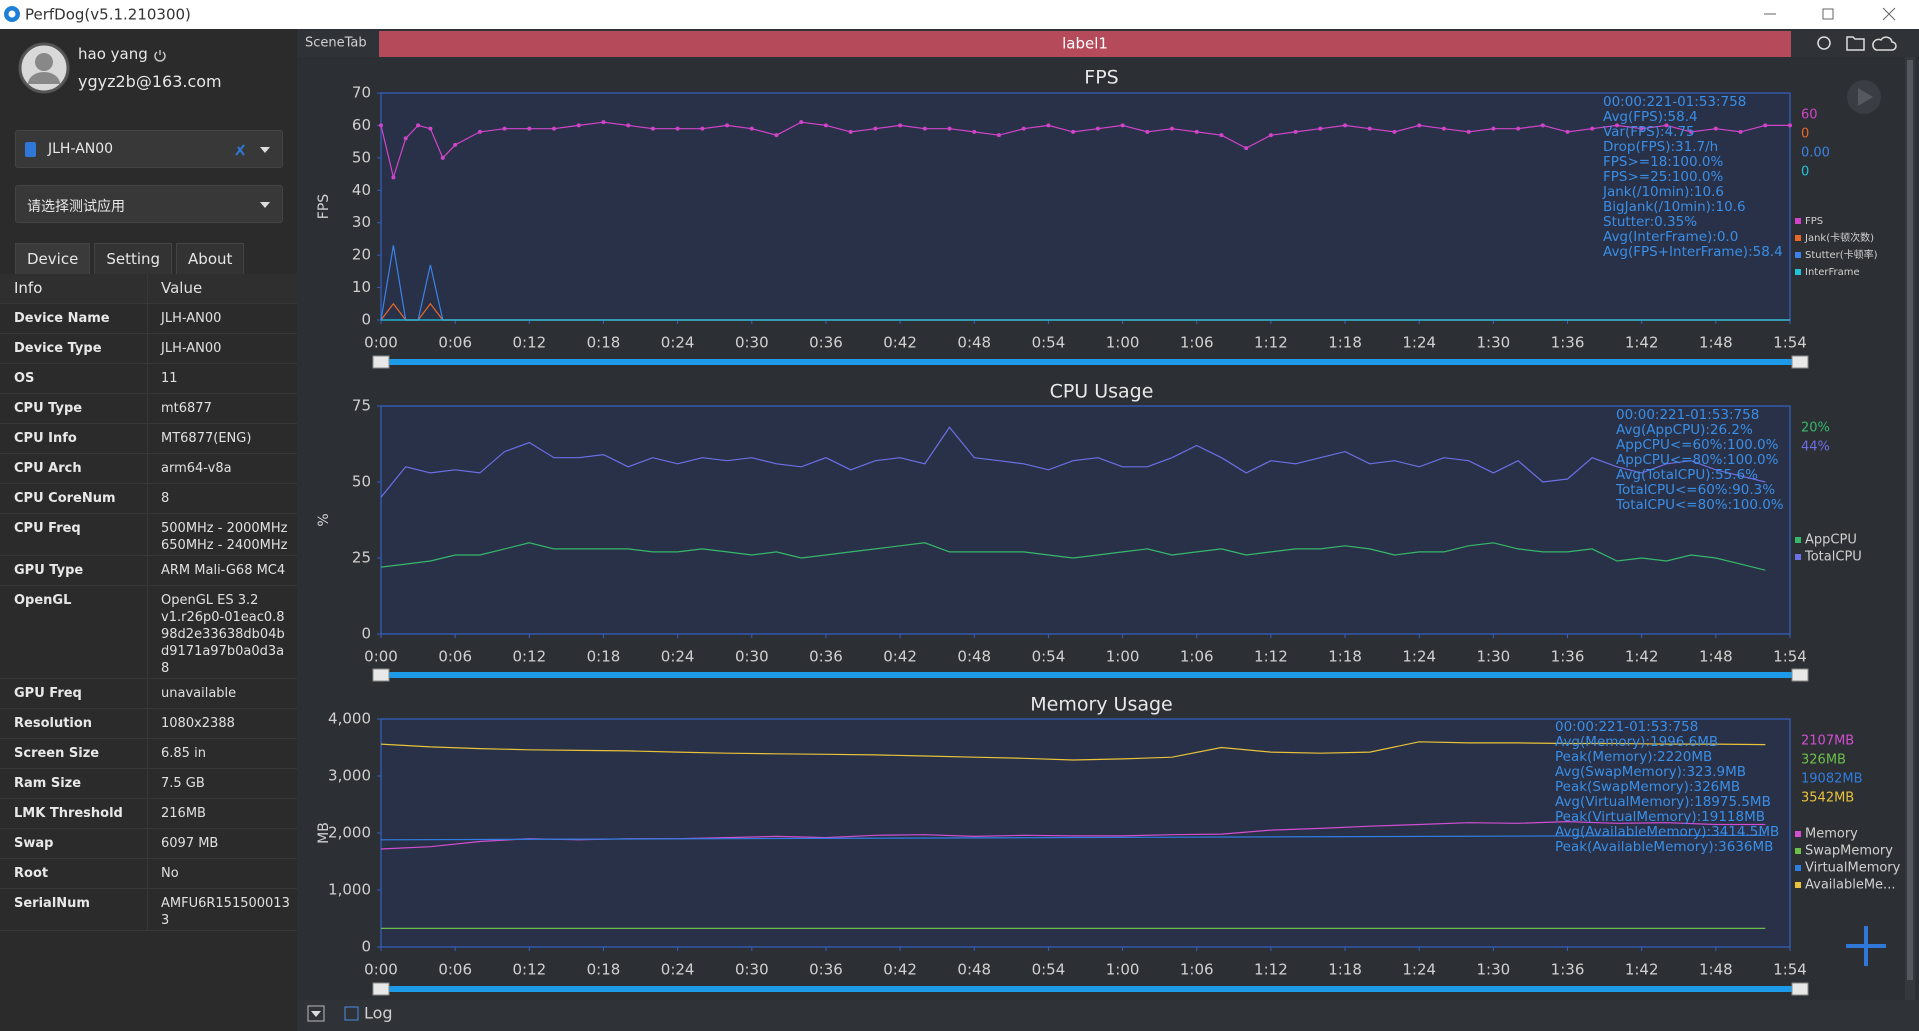 The image size is (1919, 1031). I want to click on legend-label: AppCPU, so click(1831, 540).